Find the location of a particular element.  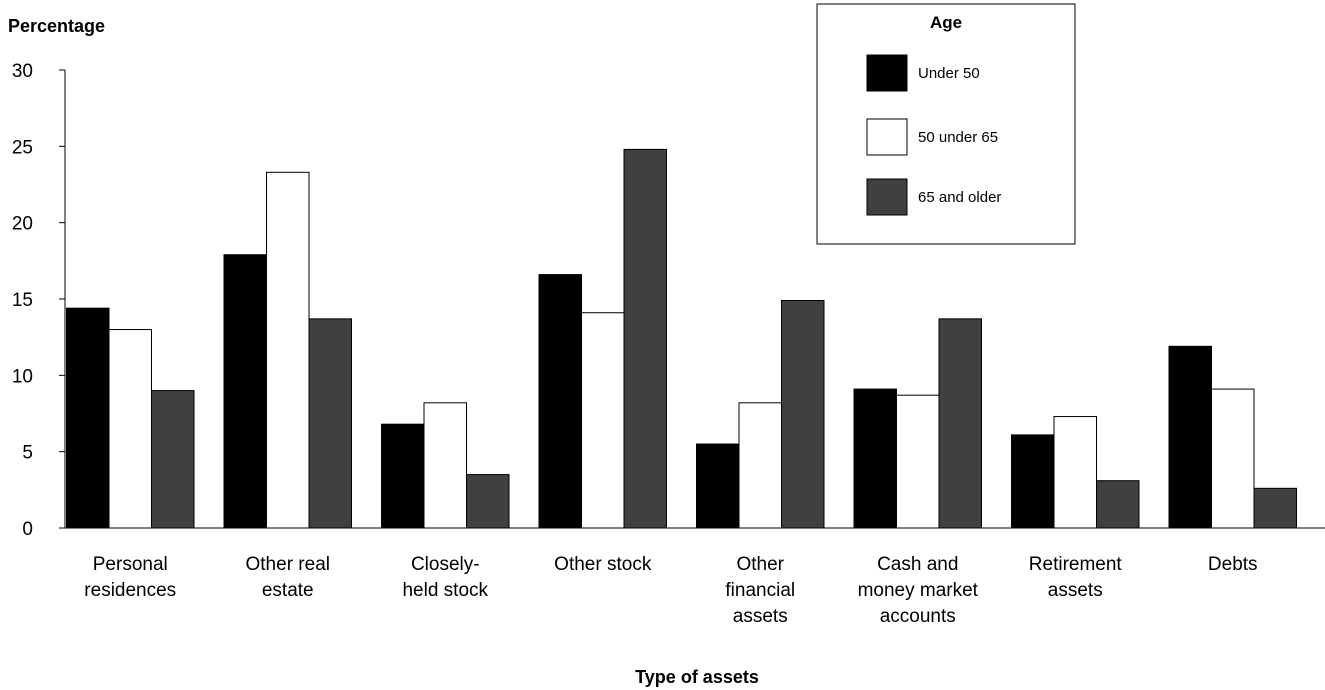

y-tick-label: 15 is located at coordinates (22, 300).